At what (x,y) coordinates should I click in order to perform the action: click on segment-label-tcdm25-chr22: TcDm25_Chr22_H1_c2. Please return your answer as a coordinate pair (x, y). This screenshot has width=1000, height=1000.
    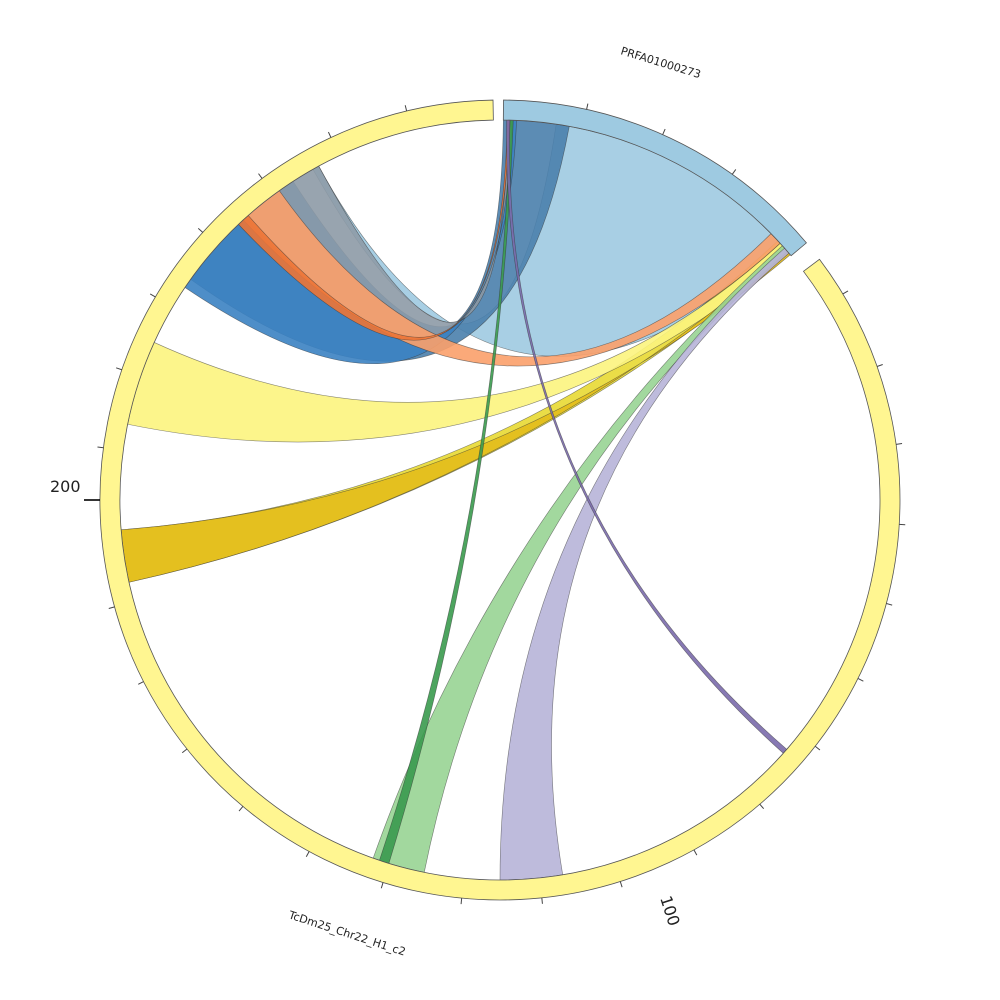
    Looking at the image, I should click on (346, 933).